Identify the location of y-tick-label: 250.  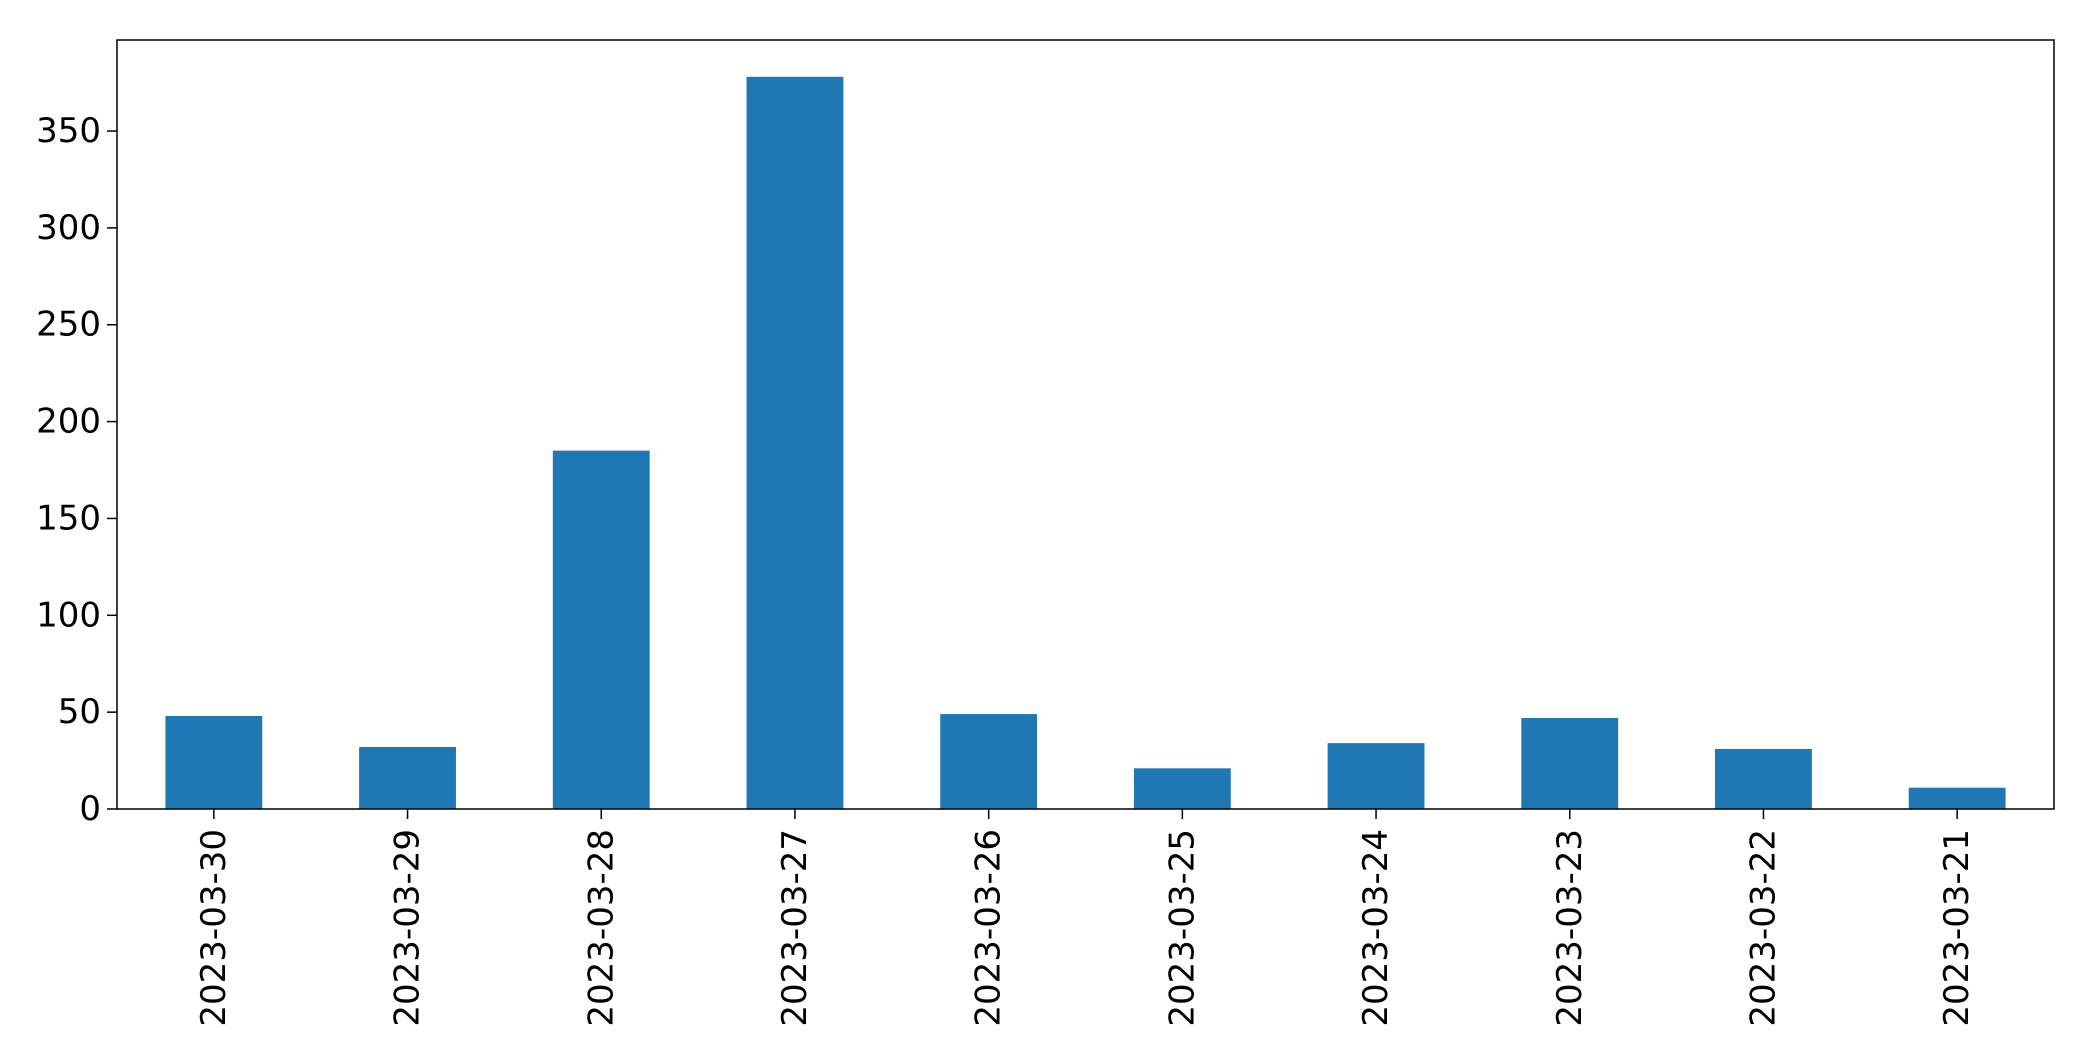
(68, 325).